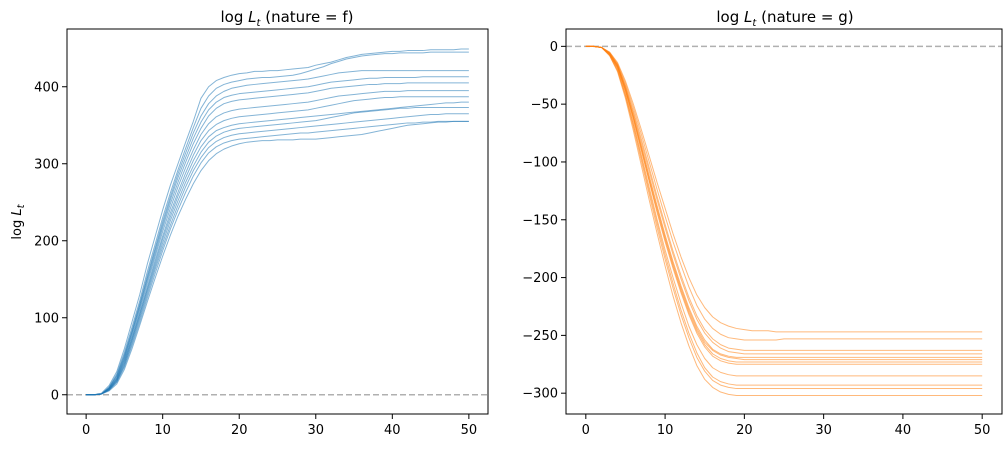  I want to click on y-tick-label: −100, so click(540, 162).